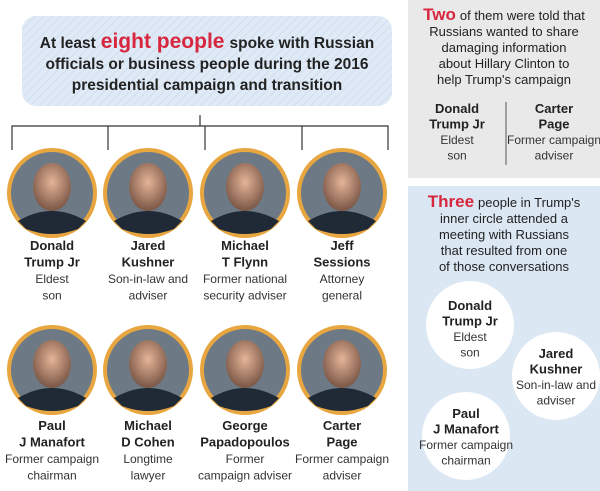 This screenshot has width=600, height=491. I want to click on person-role: security adviser, so click(244, 296).